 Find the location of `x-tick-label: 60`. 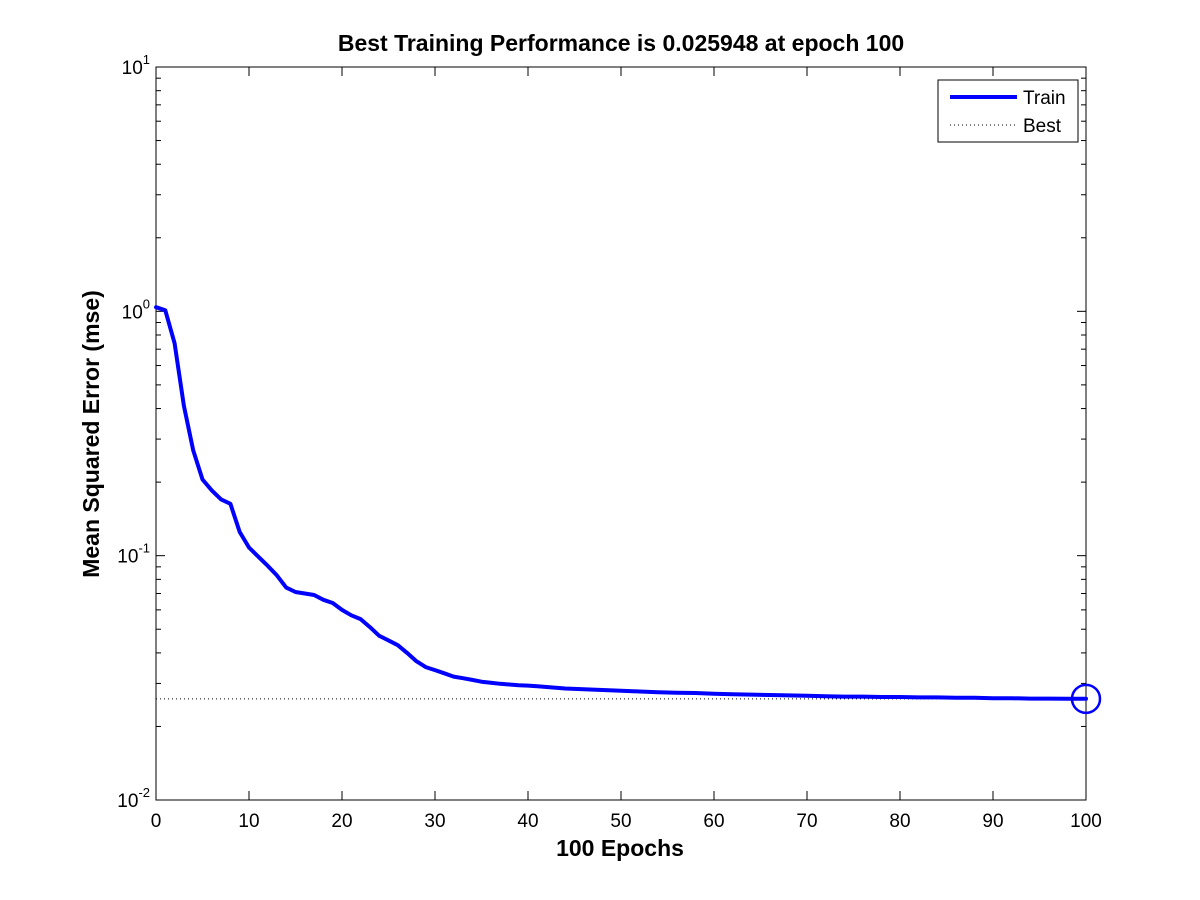

x-tick-label: 60 is located at coordinates (713, 821).